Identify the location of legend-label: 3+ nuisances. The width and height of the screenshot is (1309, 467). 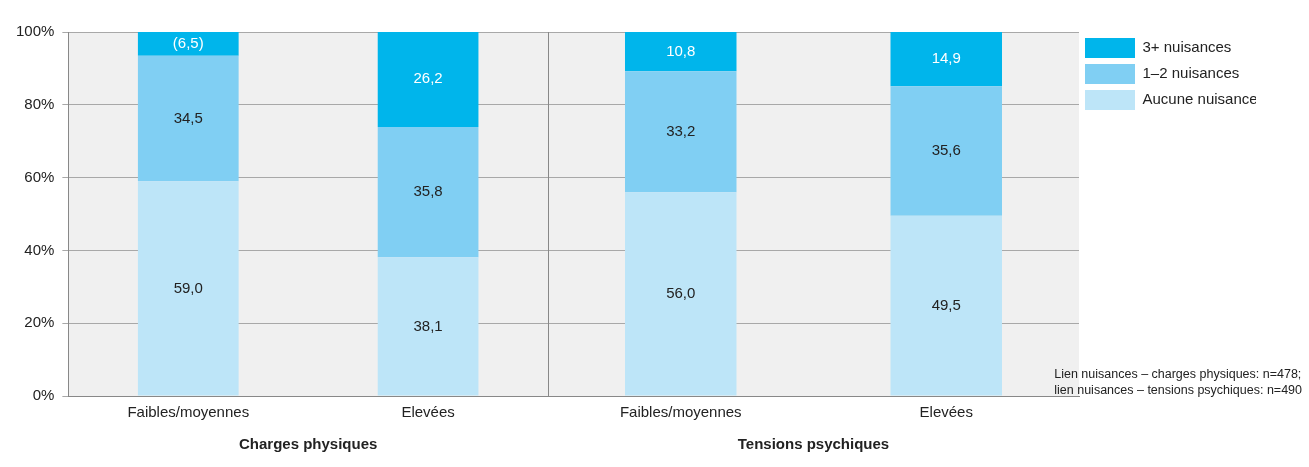
(1187, 47).